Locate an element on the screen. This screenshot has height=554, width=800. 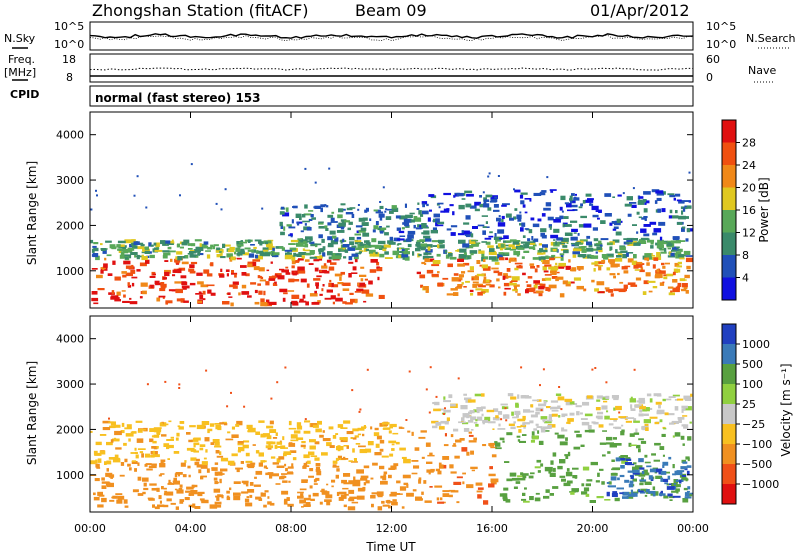
colorbar-tick-label: −100 is located at coordinates (757, 444).